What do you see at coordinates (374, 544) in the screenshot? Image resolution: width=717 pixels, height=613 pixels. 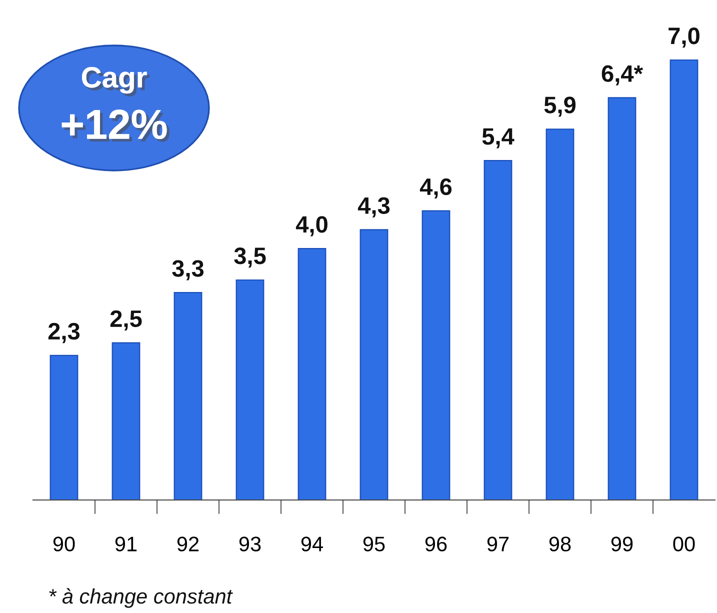 I see `x-tick-label: 95` at bounding box center [374, 544].